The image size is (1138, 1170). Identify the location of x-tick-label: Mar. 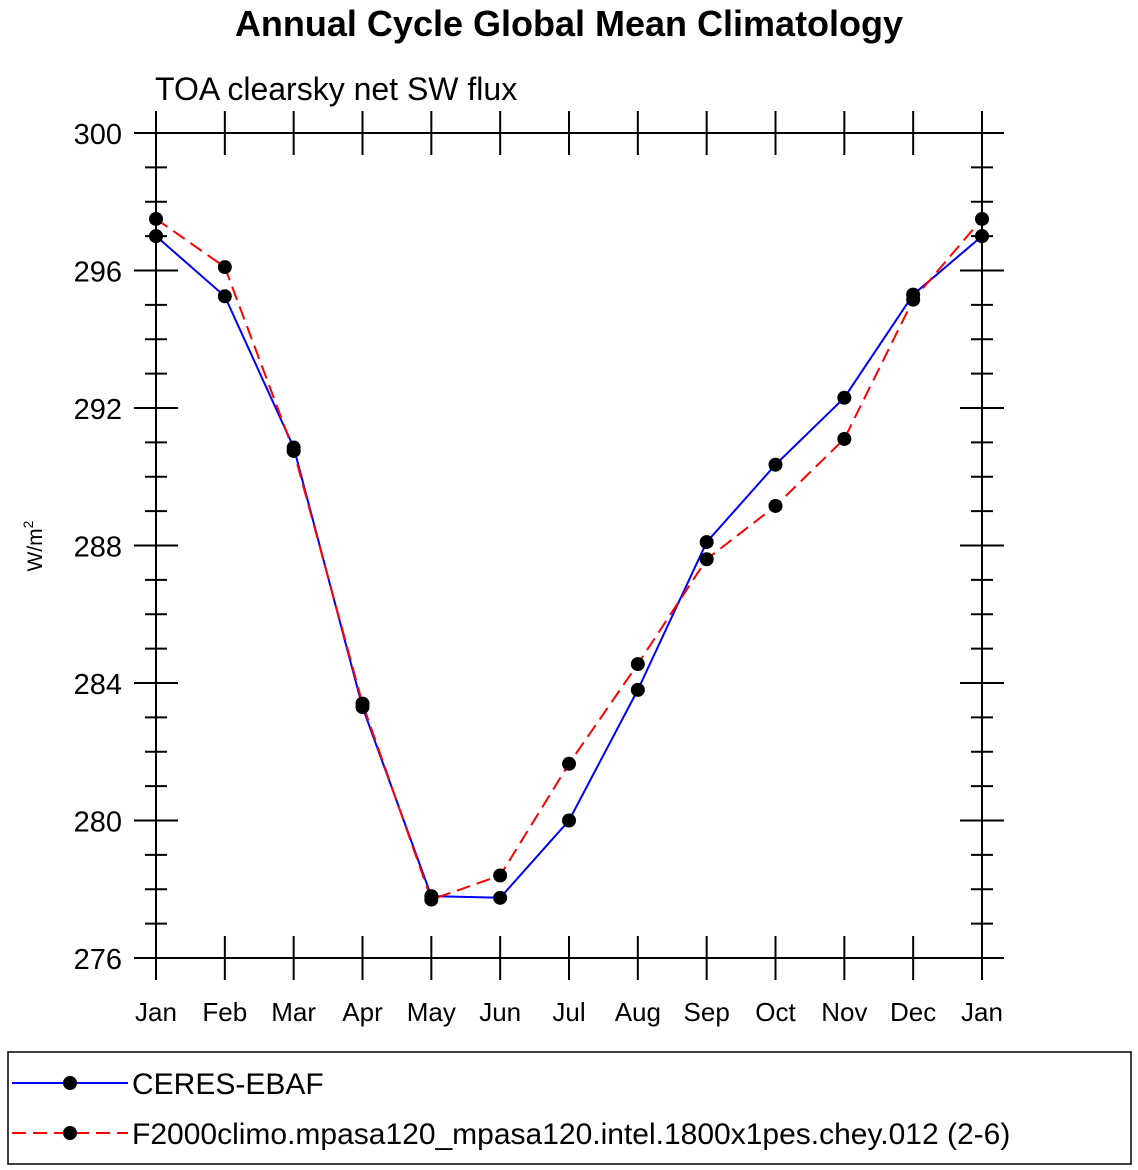
(293, 1012).